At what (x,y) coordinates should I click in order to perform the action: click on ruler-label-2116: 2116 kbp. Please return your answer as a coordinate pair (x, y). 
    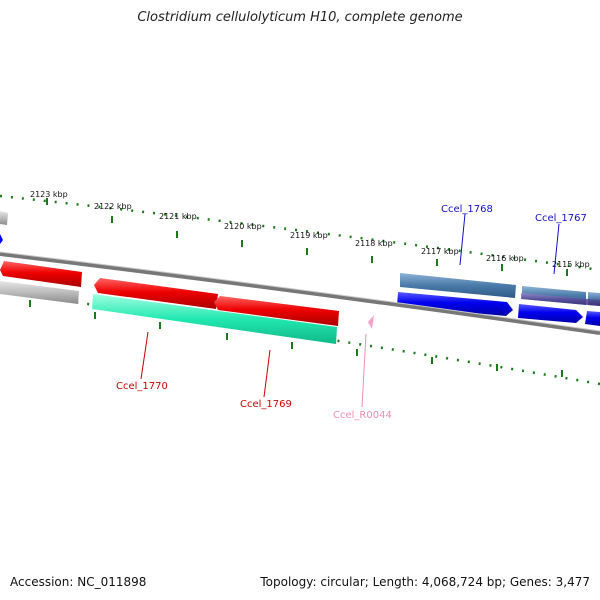
    Looking at the image, I should click on (505, 258).